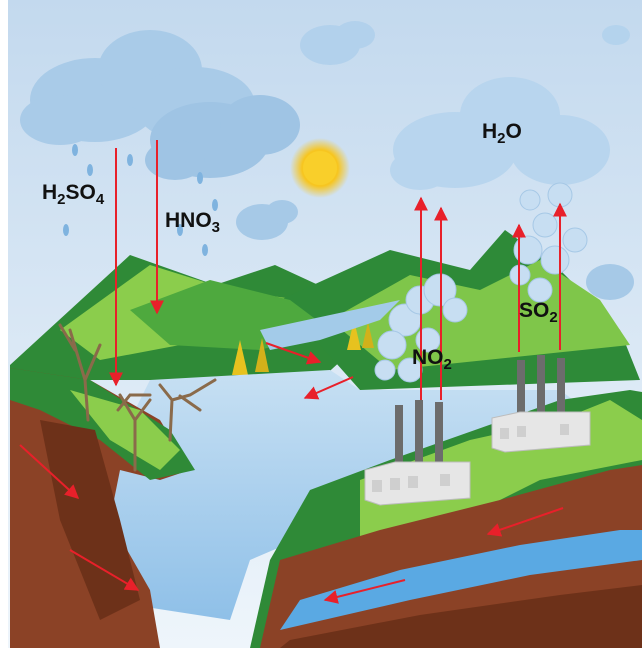 Image resolution: width=642 pixels, height=648 pixels. What do you see at coordinates (102, 508) in the screenshot?
I see `left-cliff` at bounding box center [102, 508].